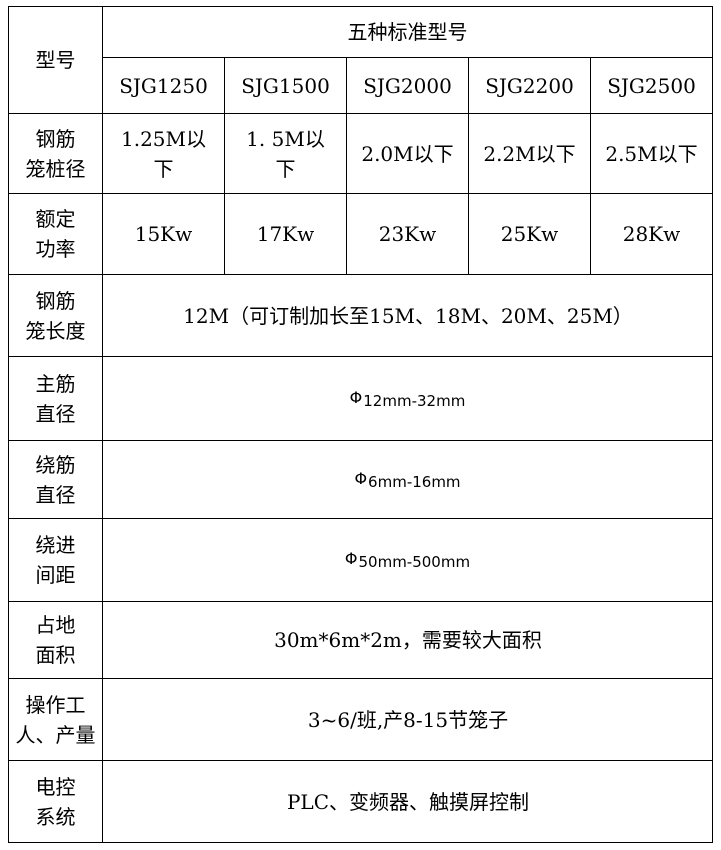 The width and height of the screenshot is (721, 850). Describe the element at coordinates (55, 479) in the screenshot. I see `row-label-cell: 绕筋 直径` at that location.